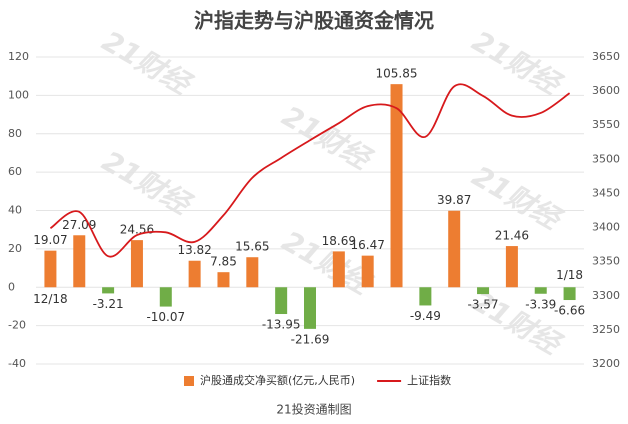 This screenshot has height=424, width=628. I want to click on y-tick-label: 80, so click(15, 133).